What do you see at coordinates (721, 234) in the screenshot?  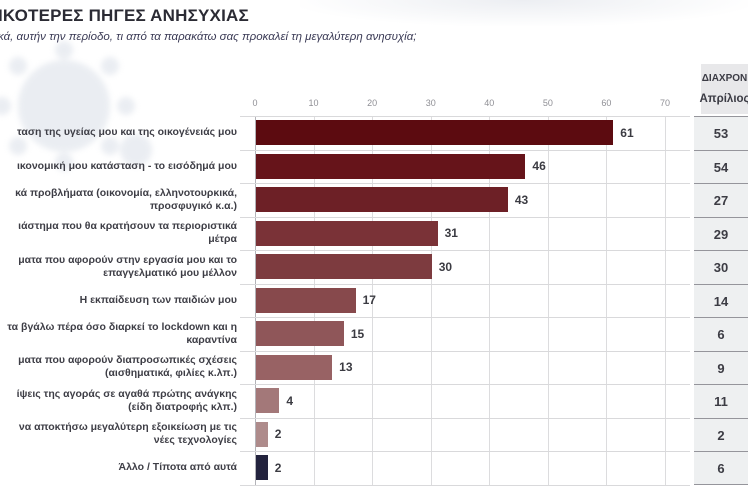 I see `comparison-cell: 29` at bounding box center [721, 234].